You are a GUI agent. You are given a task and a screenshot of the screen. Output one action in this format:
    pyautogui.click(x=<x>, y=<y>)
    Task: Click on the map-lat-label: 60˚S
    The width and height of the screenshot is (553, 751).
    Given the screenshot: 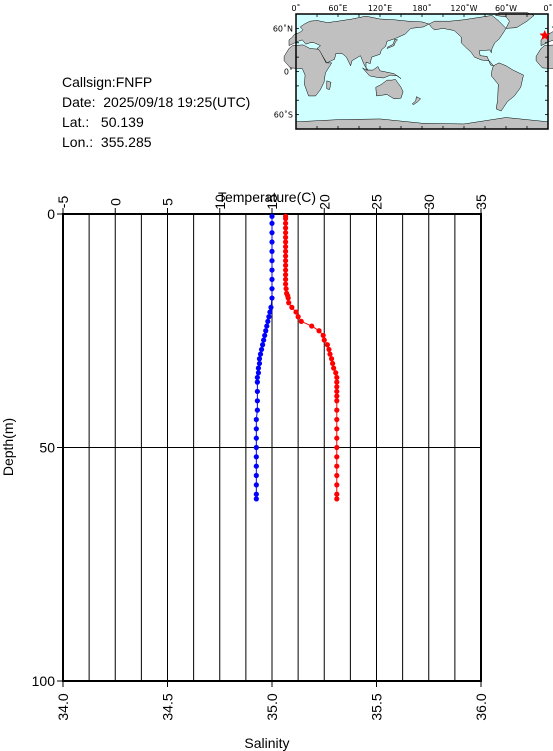 What is the action you would take?
    pyautogui.click(x=283, y=115)
    